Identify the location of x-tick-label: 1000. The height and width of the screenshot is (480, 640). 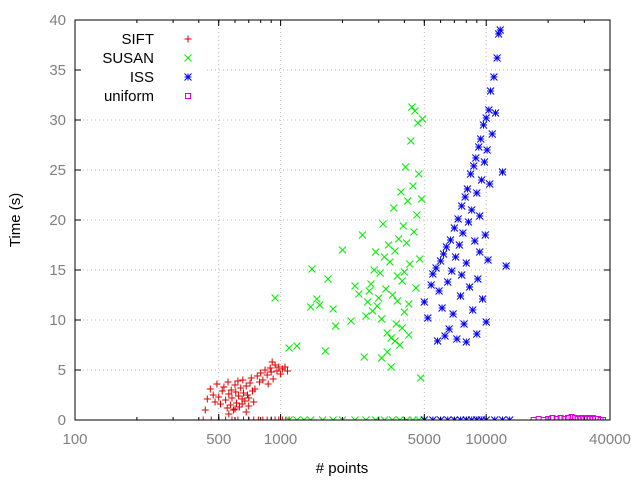
(280, 439).